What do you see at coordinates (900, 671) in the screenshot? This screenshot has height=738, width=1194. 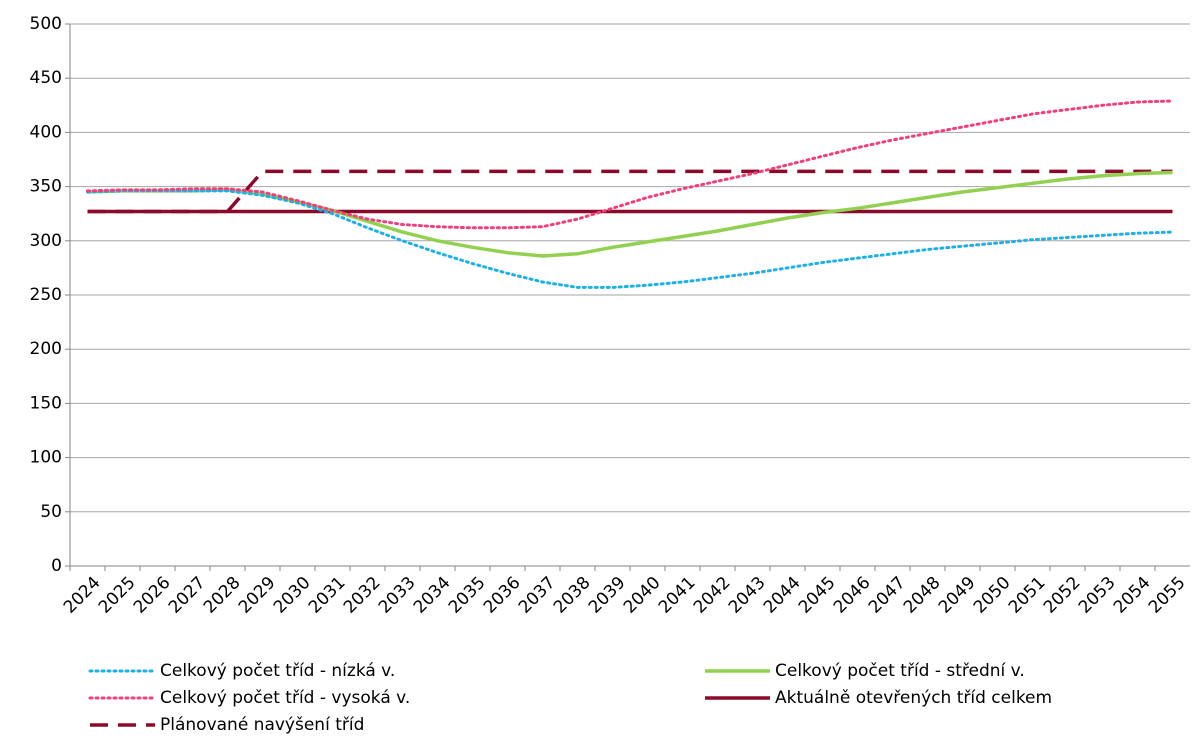 I see `legend-label: Celkový počet tříd - střední v.` at bounding box center [900, 671].